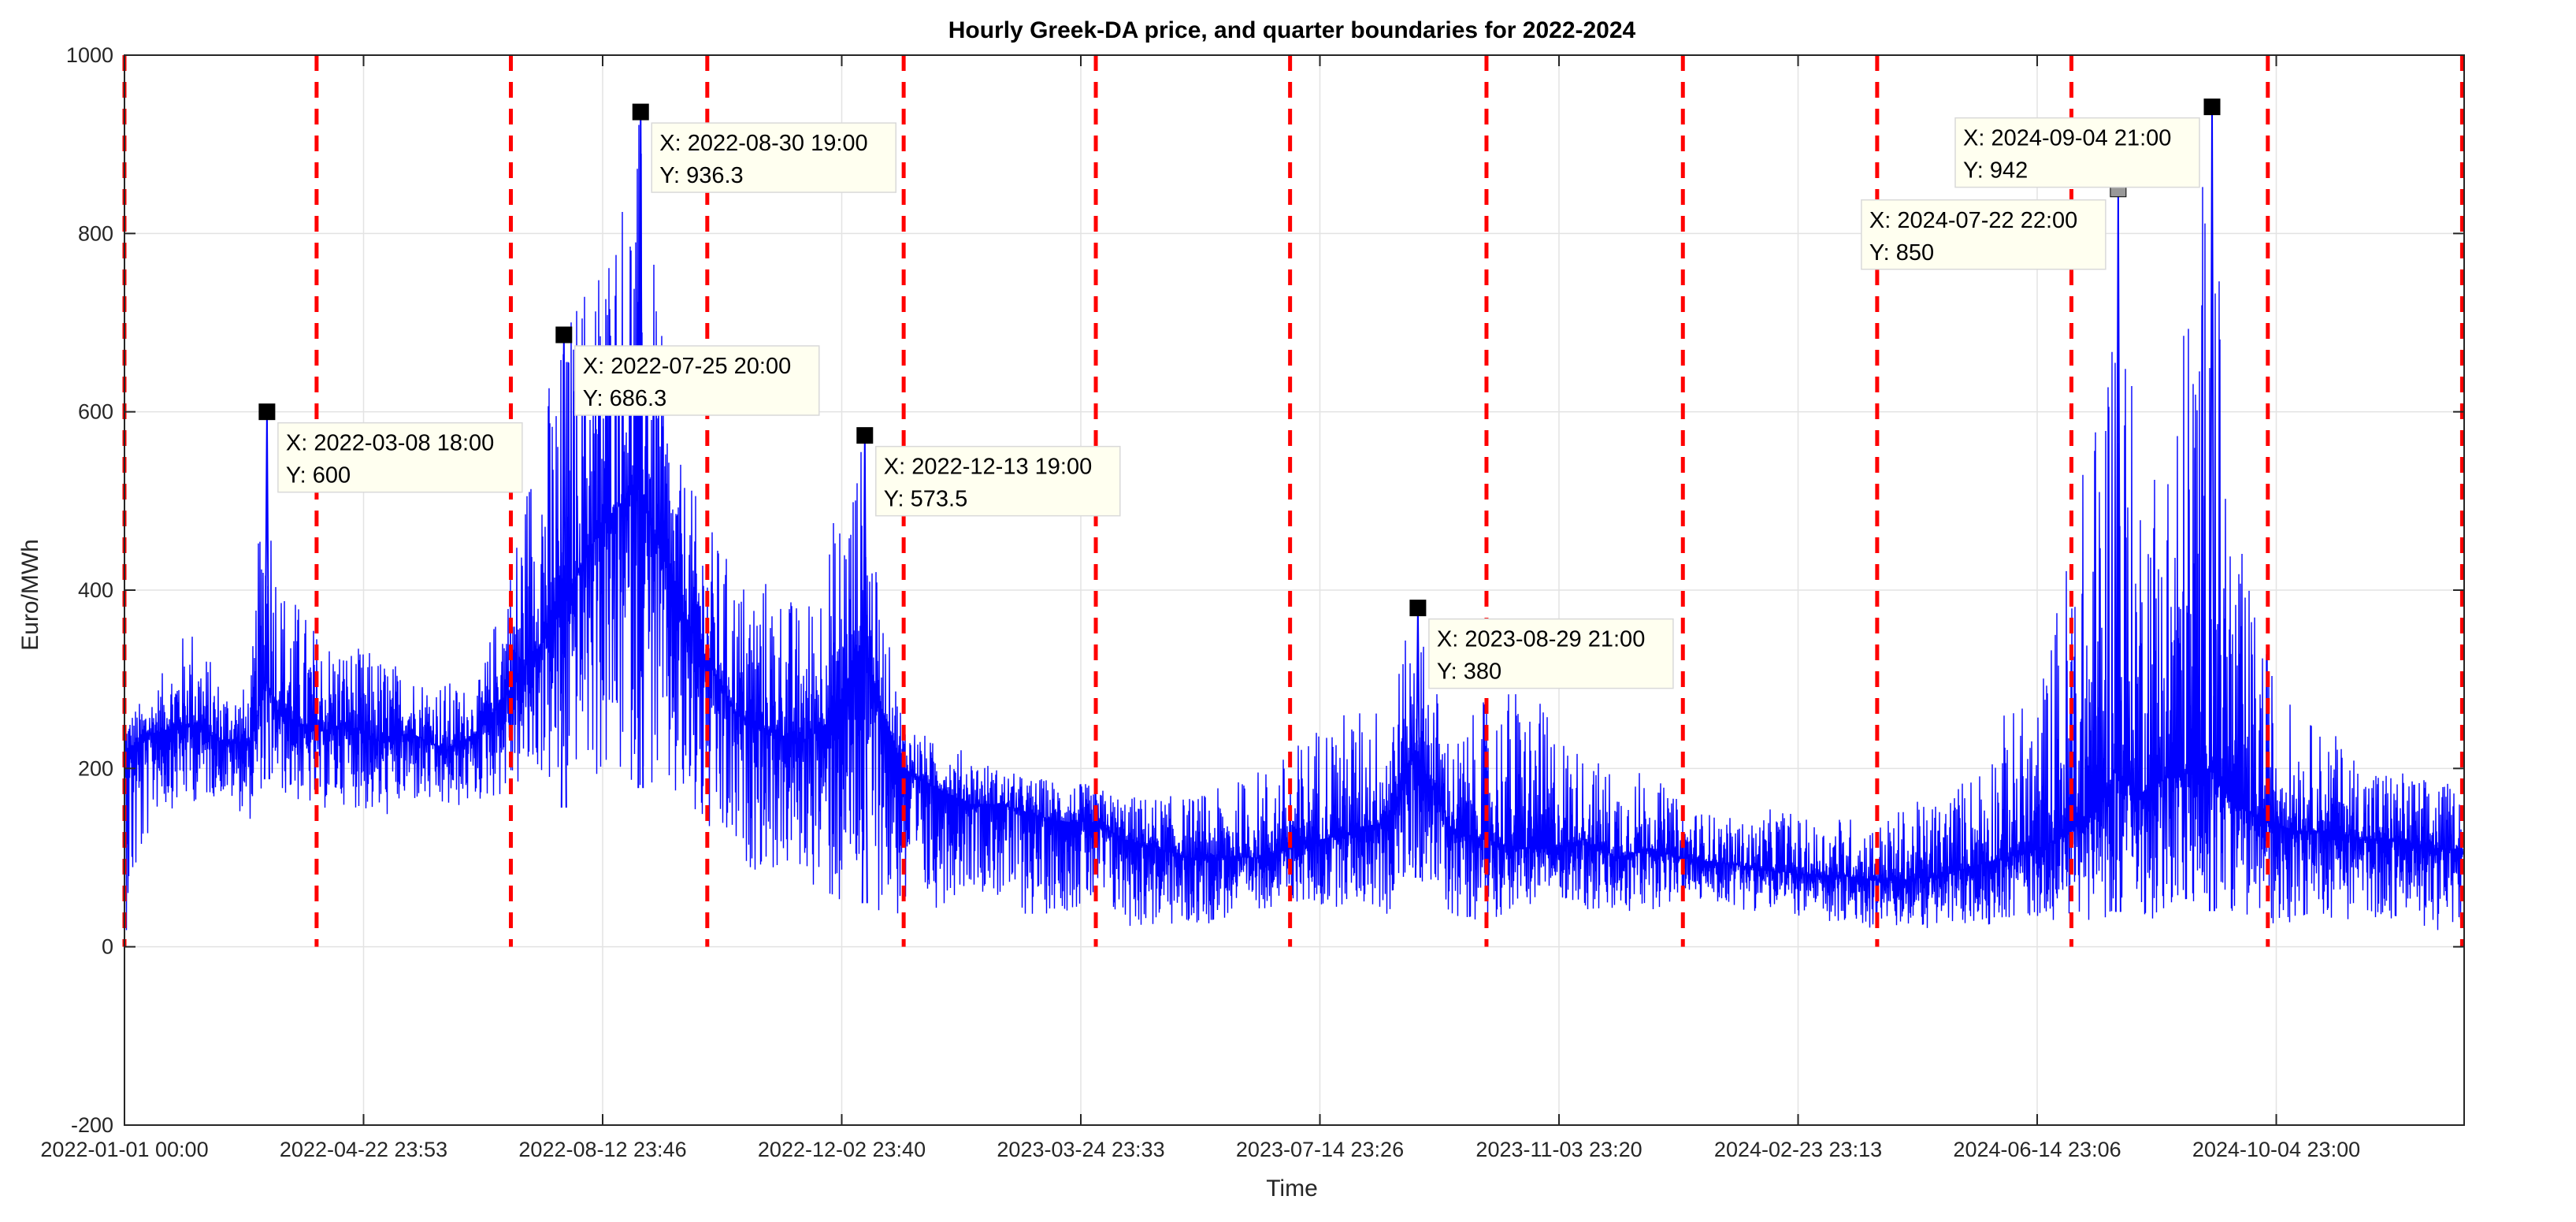  What do you see at coordinates (1292, 1189) in the screenshot?
I see `x-axis-label: Time` at bounding box center [1292, 1189].